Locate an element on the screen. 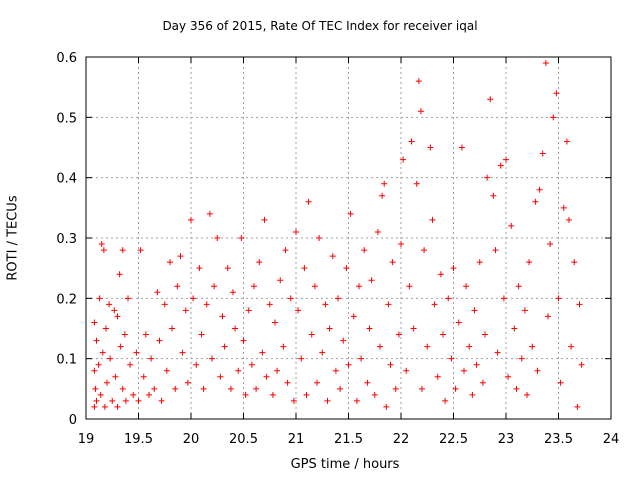 The image size is (640, 480). x-tick-label: 21 is located at coordinates (296, 439).